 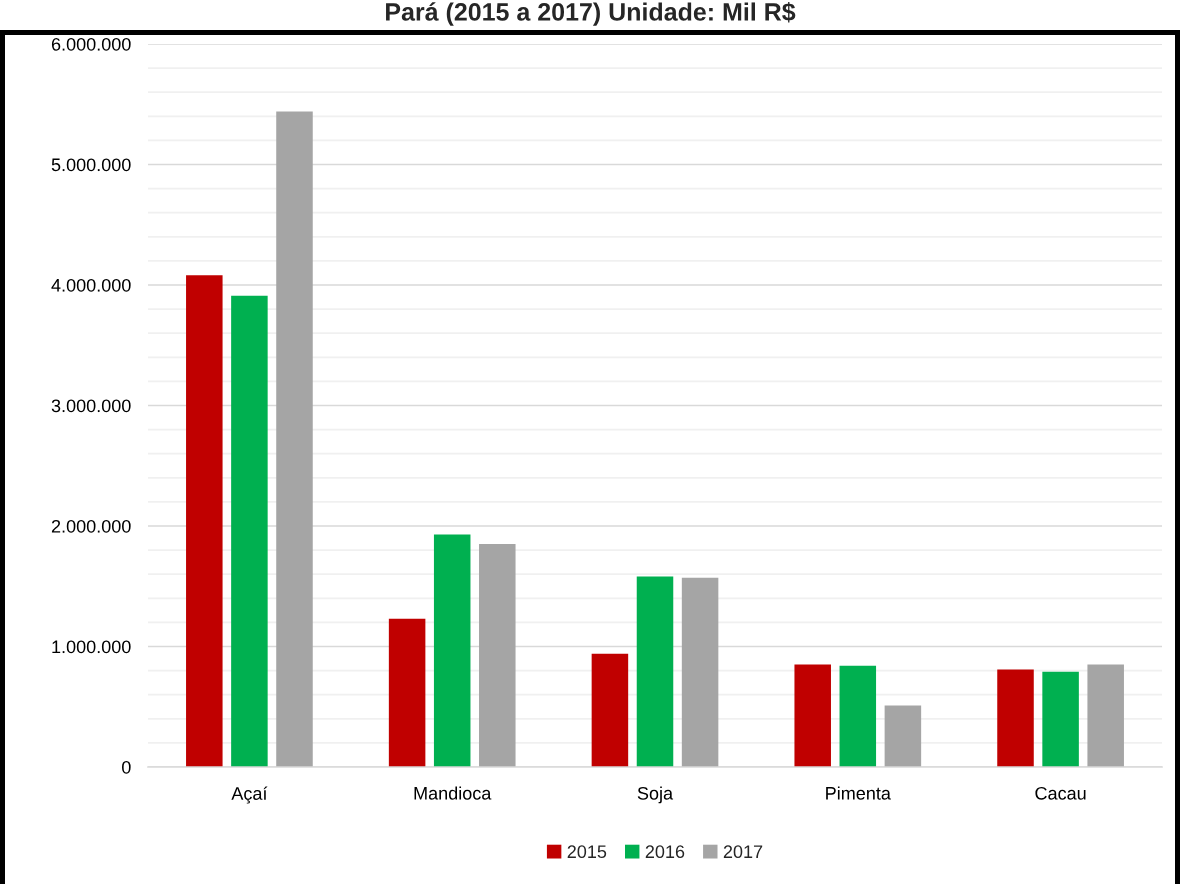 I want to click on y-tick-label: 3.000.000, so click(x=91, y=406).